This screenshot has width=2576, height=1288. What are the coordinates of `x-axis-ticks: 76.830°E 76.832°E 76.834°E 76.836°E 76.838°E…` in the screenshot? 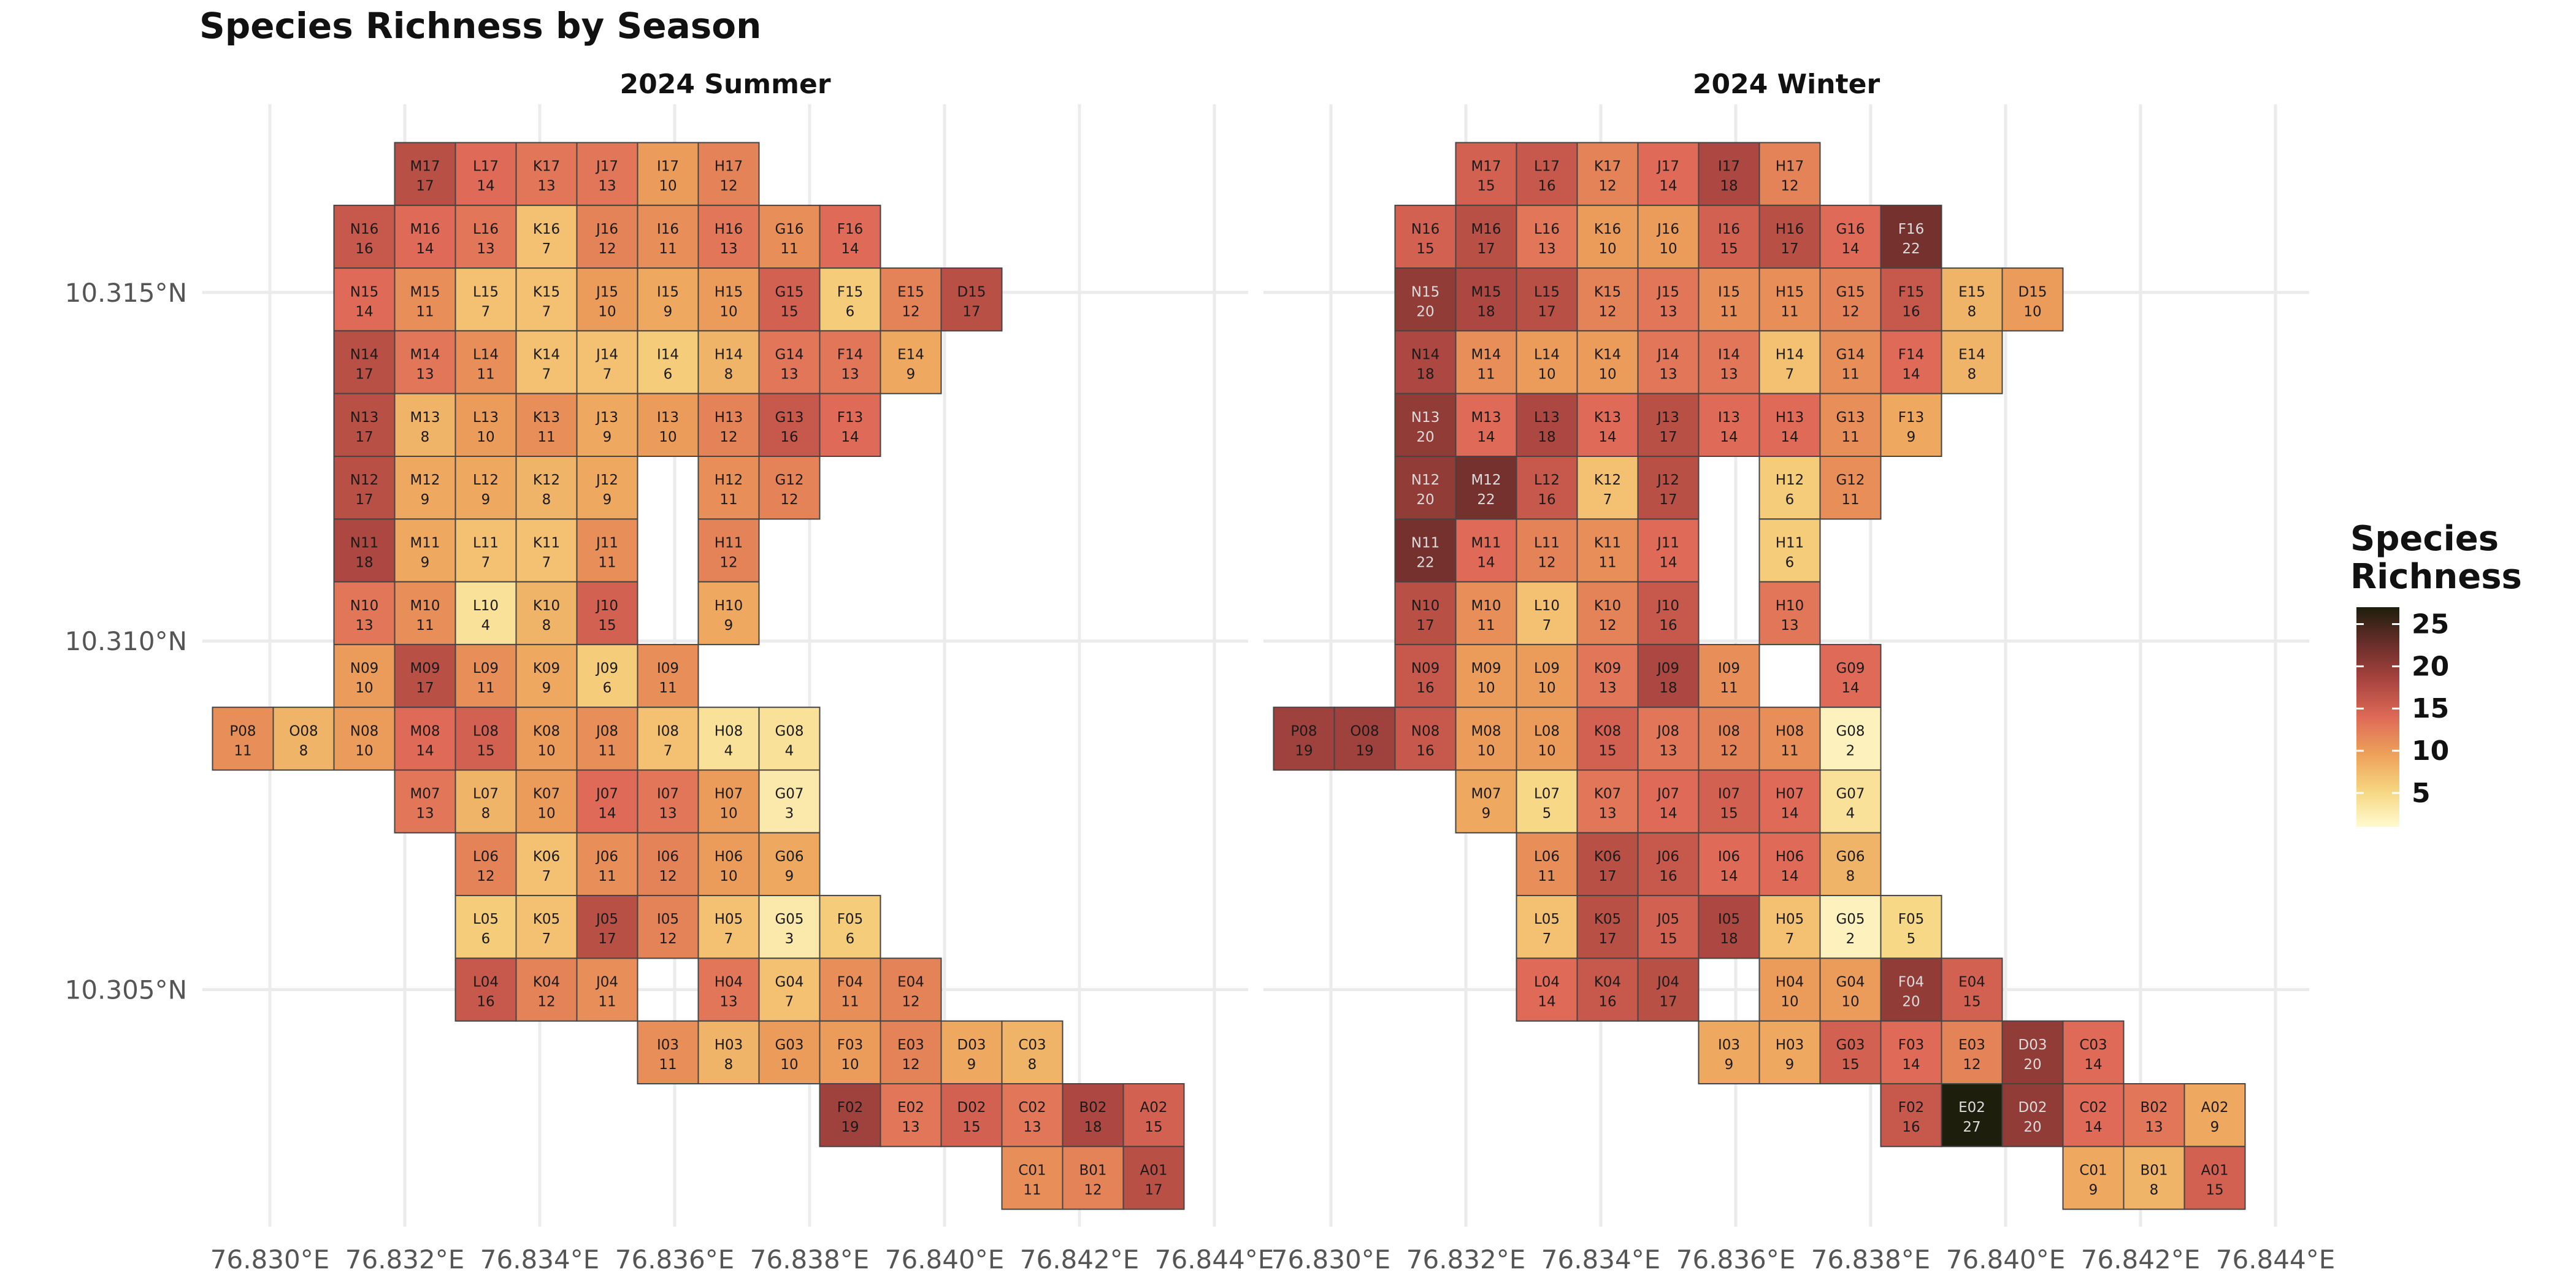 It's located at (1803, 1259).